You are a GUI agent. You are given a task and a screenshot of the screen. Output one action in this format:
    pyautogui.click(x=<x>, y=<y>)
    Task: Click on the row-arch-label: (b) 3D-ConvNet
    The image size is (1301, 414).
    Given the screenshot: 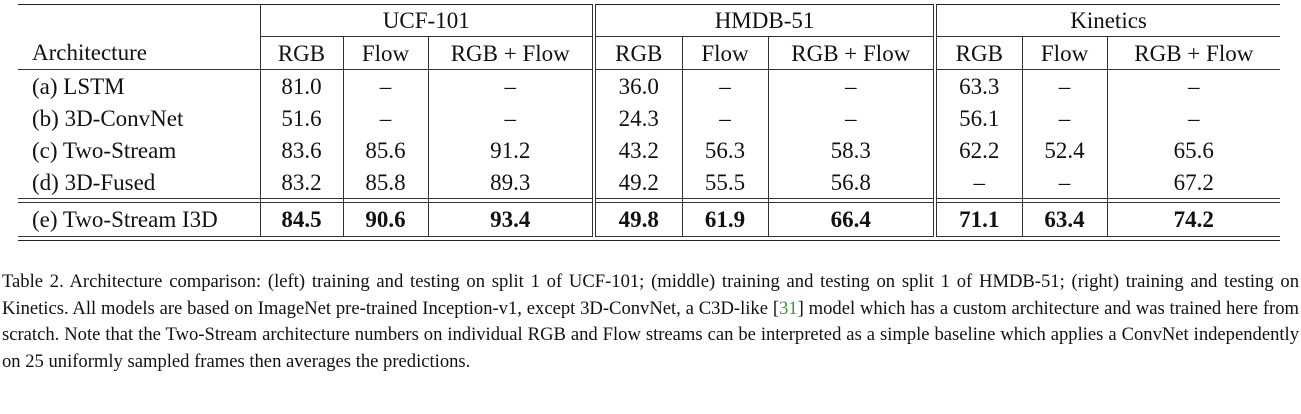 What is the action you would take?
    pyautogui.click(x=139, y=118)
    